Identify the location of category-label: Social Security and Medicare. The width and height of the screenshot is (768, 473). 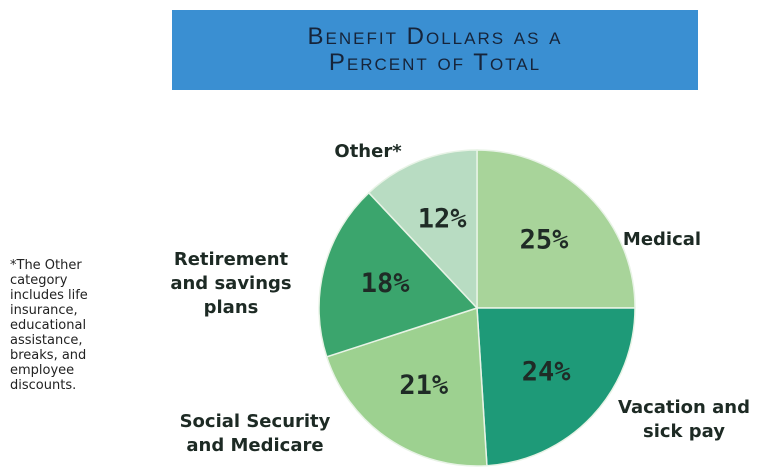
(255, 433).